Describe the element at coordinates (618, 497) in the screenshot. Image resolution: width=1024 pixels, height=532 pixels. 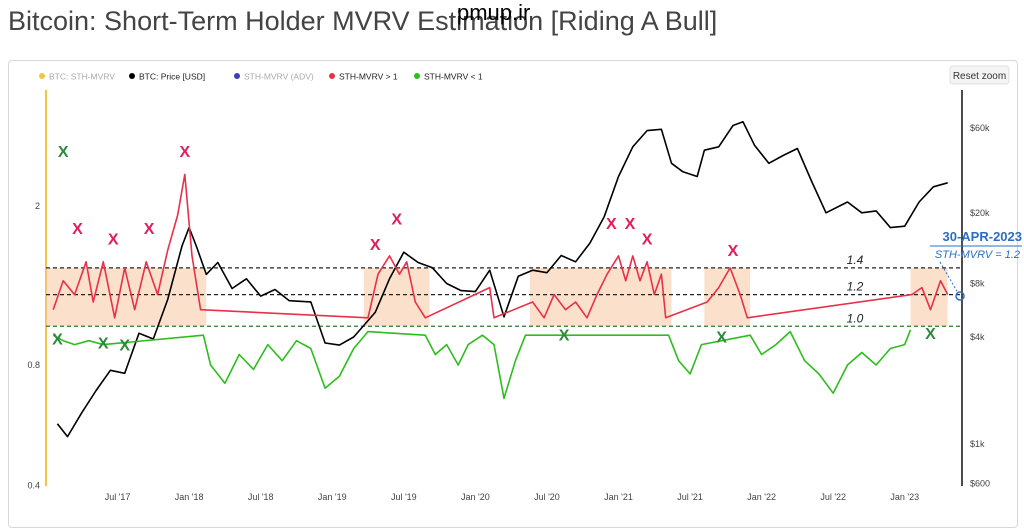
I see `x-tick-7: Jan '21` at that location.